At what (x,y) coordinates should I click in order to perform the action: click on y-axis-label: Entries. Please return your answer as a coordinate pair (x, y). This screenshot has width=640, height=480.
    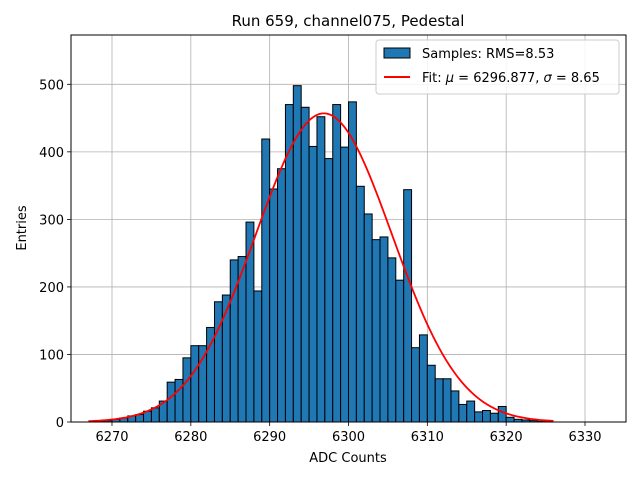
    Looking at the image, I should click on (22, 228).